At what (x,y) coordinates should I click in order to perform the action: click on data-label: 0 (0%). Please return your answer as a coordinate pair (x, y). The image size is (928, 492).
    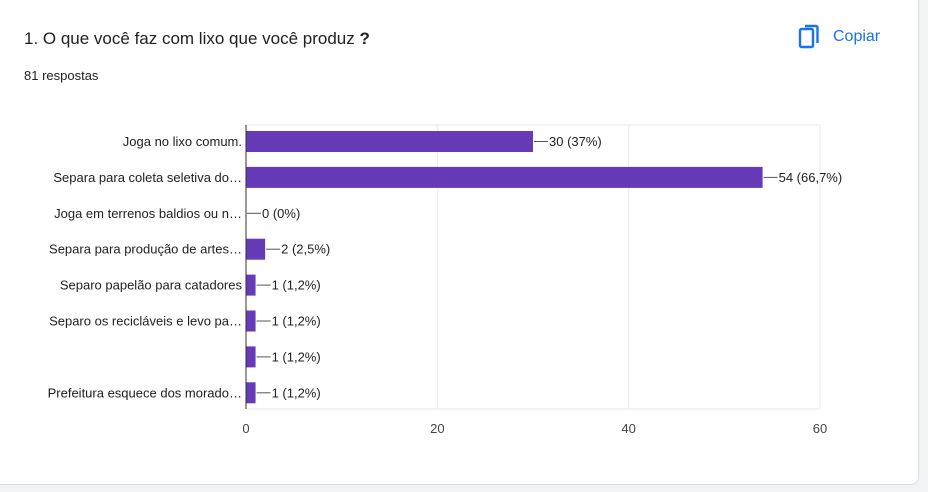
    Looking at the image, I should click on (281, 213).